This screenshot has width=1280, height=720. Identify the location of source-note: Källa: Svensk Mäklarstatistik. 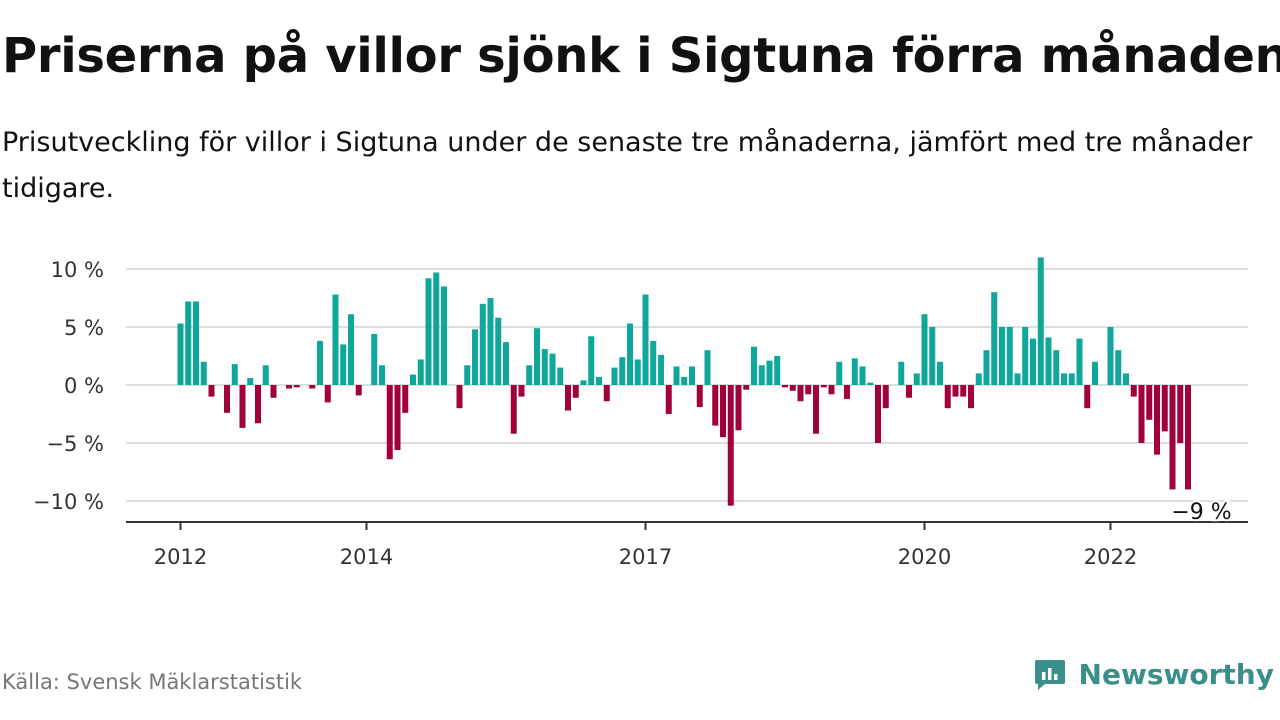
(152, 682).